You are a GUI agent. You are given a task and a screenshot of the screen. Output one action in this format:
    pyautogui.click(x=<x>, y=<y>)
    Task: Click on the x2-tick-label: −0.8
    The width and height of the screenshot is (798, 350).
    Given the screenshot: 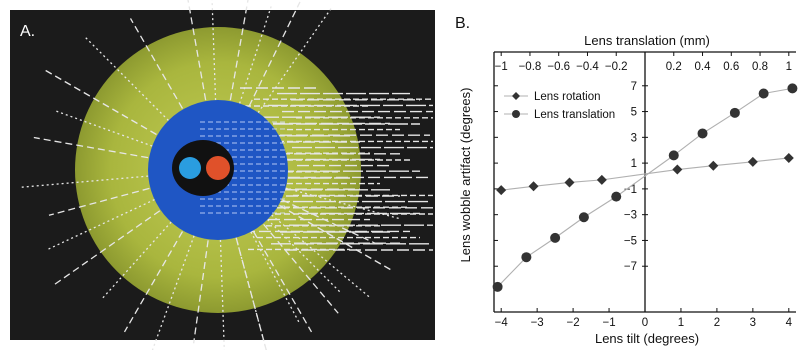 What is the action you would take?
    pyautogui.click(x=530, y=67)
    